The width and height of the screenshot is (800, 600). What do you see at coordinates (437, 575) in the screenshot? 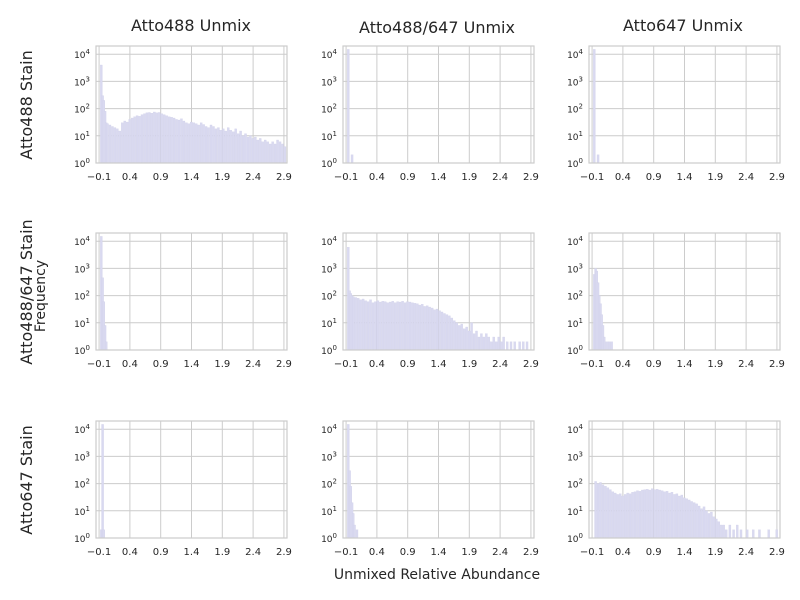
I see `x-axis-label: Unmixed Relative Abundance` at bounding box center [437, 575].